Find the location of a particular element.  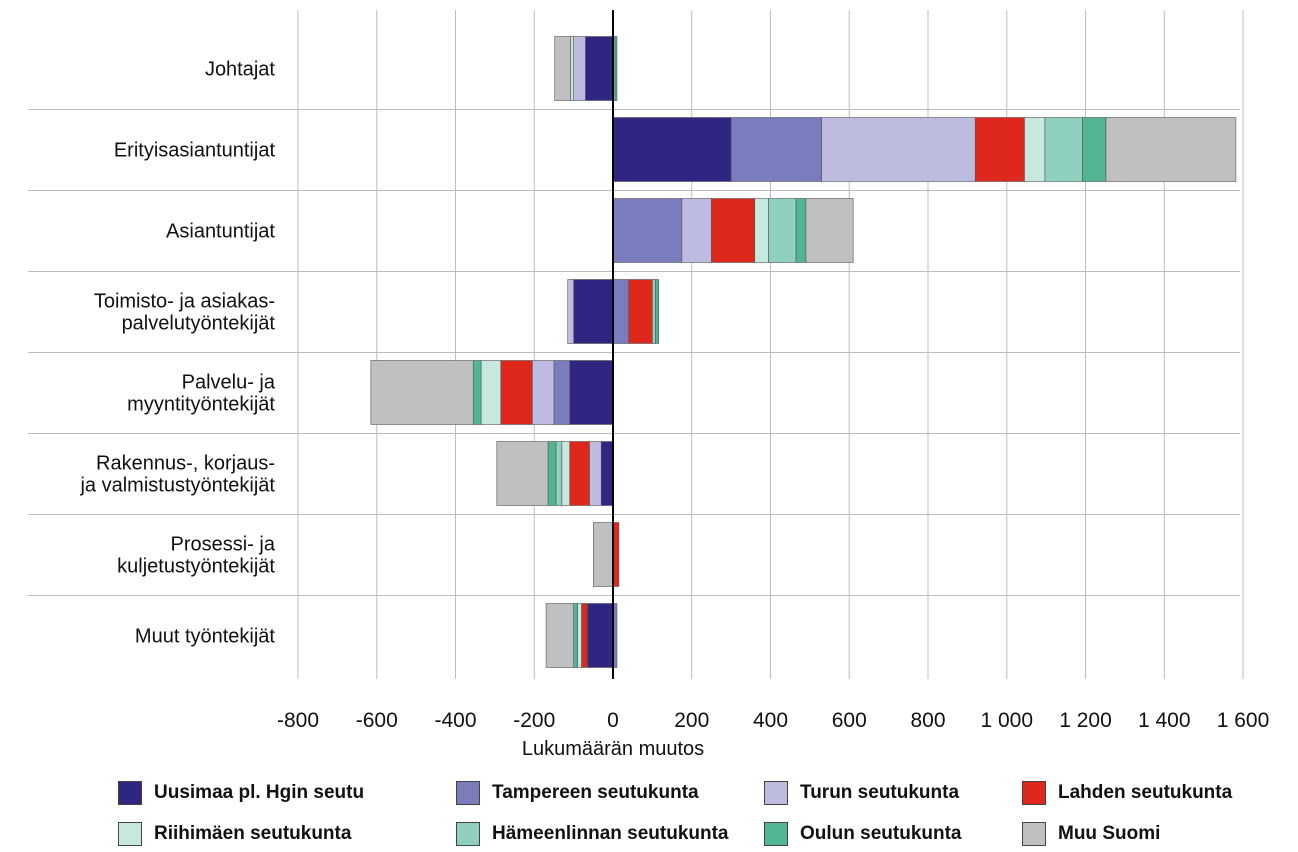

category-label: Johtajat is located at coordinates (240, 70).